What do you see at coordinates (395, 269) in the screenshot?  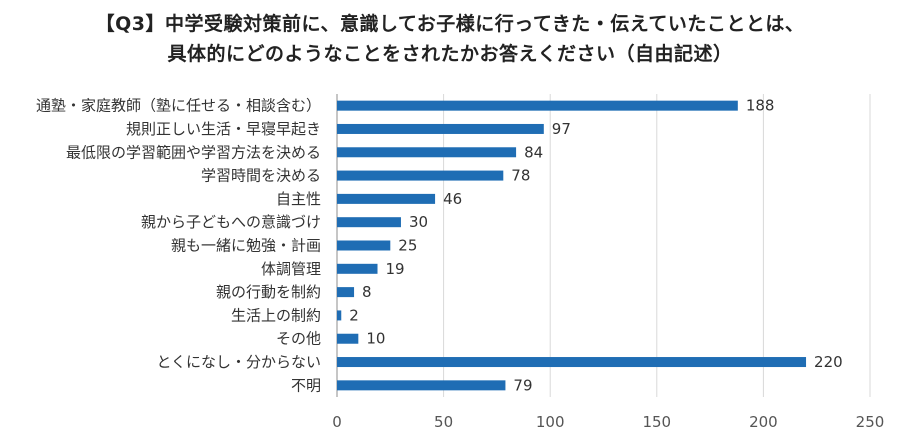 I see `value-label-8: 19` at bounding box center [395, 269].